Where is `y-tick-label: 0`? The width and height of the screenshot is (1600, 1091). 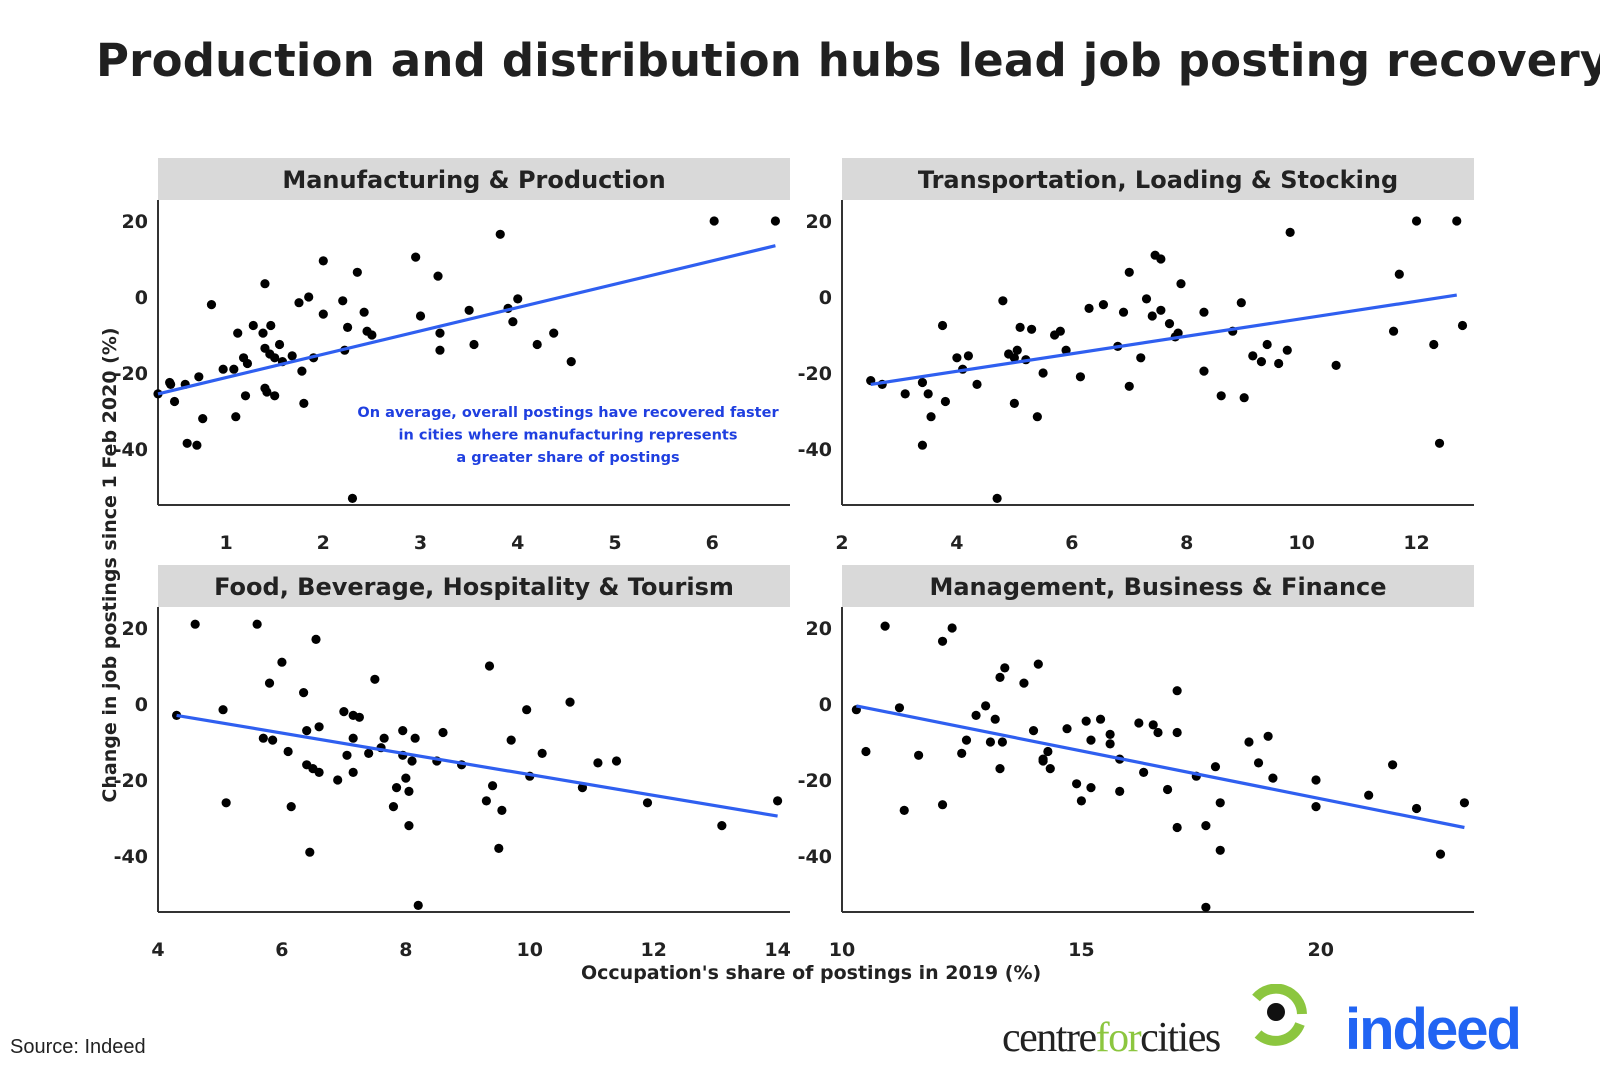
y-tick-label: 0 is located at coordinates (825, 298).